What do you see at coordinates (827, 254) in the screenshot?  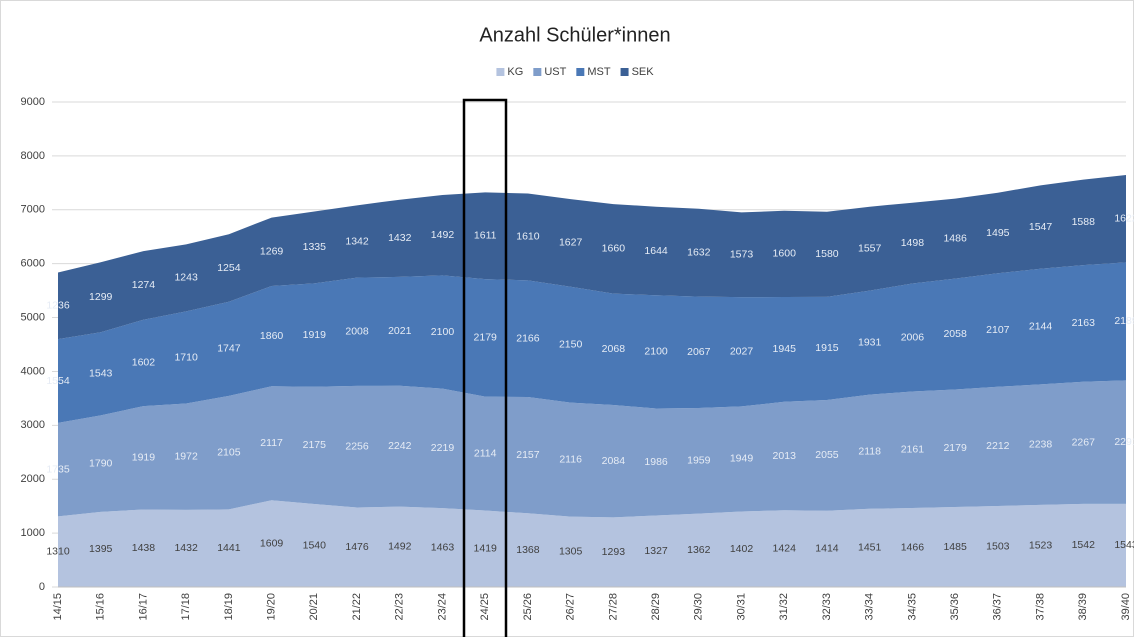 I see `value-label: 1580` at bounding box center [827, 254].